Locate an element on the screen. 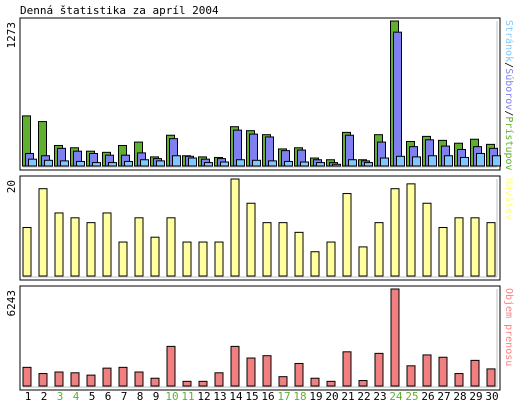  files-bar is located at coordinates (397, 99).